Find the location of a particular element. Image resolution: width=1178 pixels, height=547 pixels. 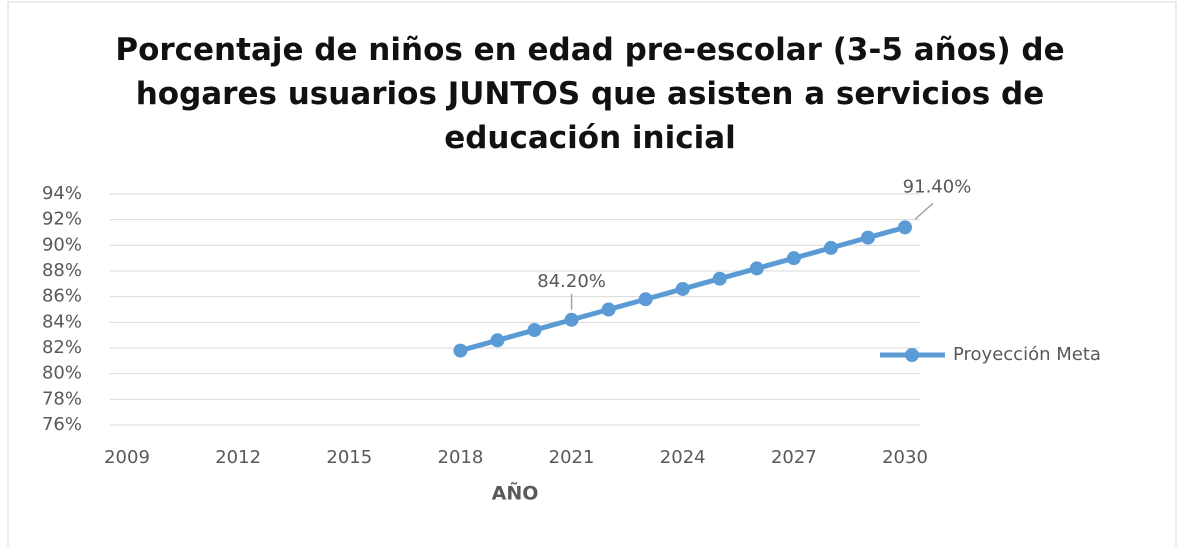

y-tick-label: 88% is located at coordinates (62, 270).